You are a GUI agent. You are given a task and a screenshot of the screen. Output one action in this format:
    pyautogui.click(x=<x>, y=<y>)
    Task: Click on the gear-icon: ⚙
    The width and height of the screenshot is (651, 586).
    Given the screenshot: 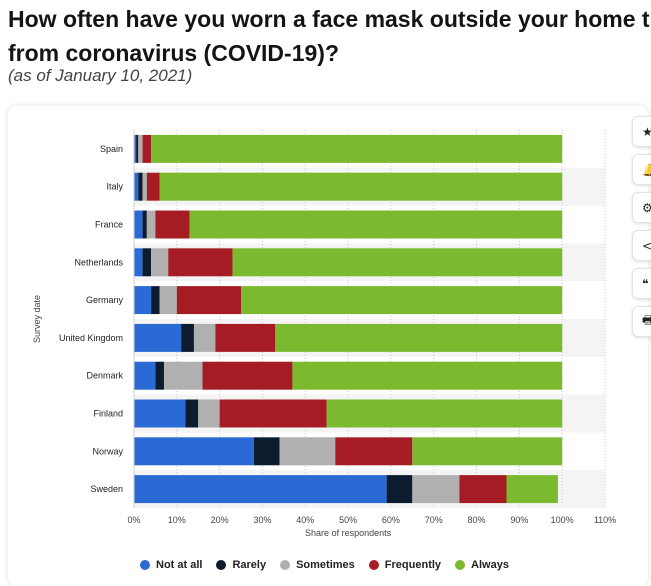 What is the action you would take?
    pyautogui.click(x=646, y=207)
    